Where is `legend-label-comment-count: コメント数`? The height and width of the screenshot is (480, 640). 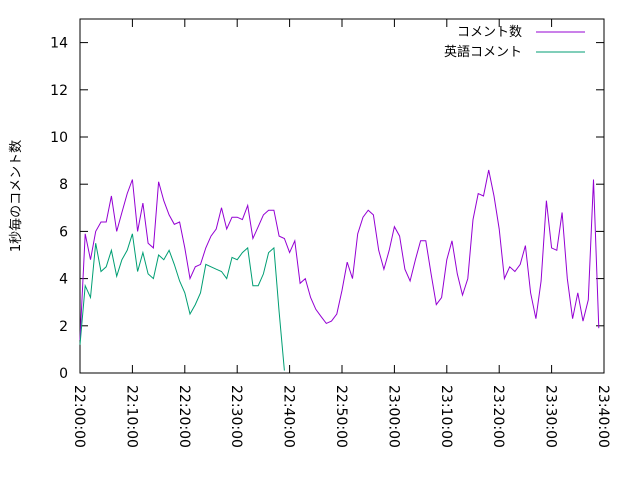 legend-label-comment-count: コメント数 is located at coordinates (489, 32).